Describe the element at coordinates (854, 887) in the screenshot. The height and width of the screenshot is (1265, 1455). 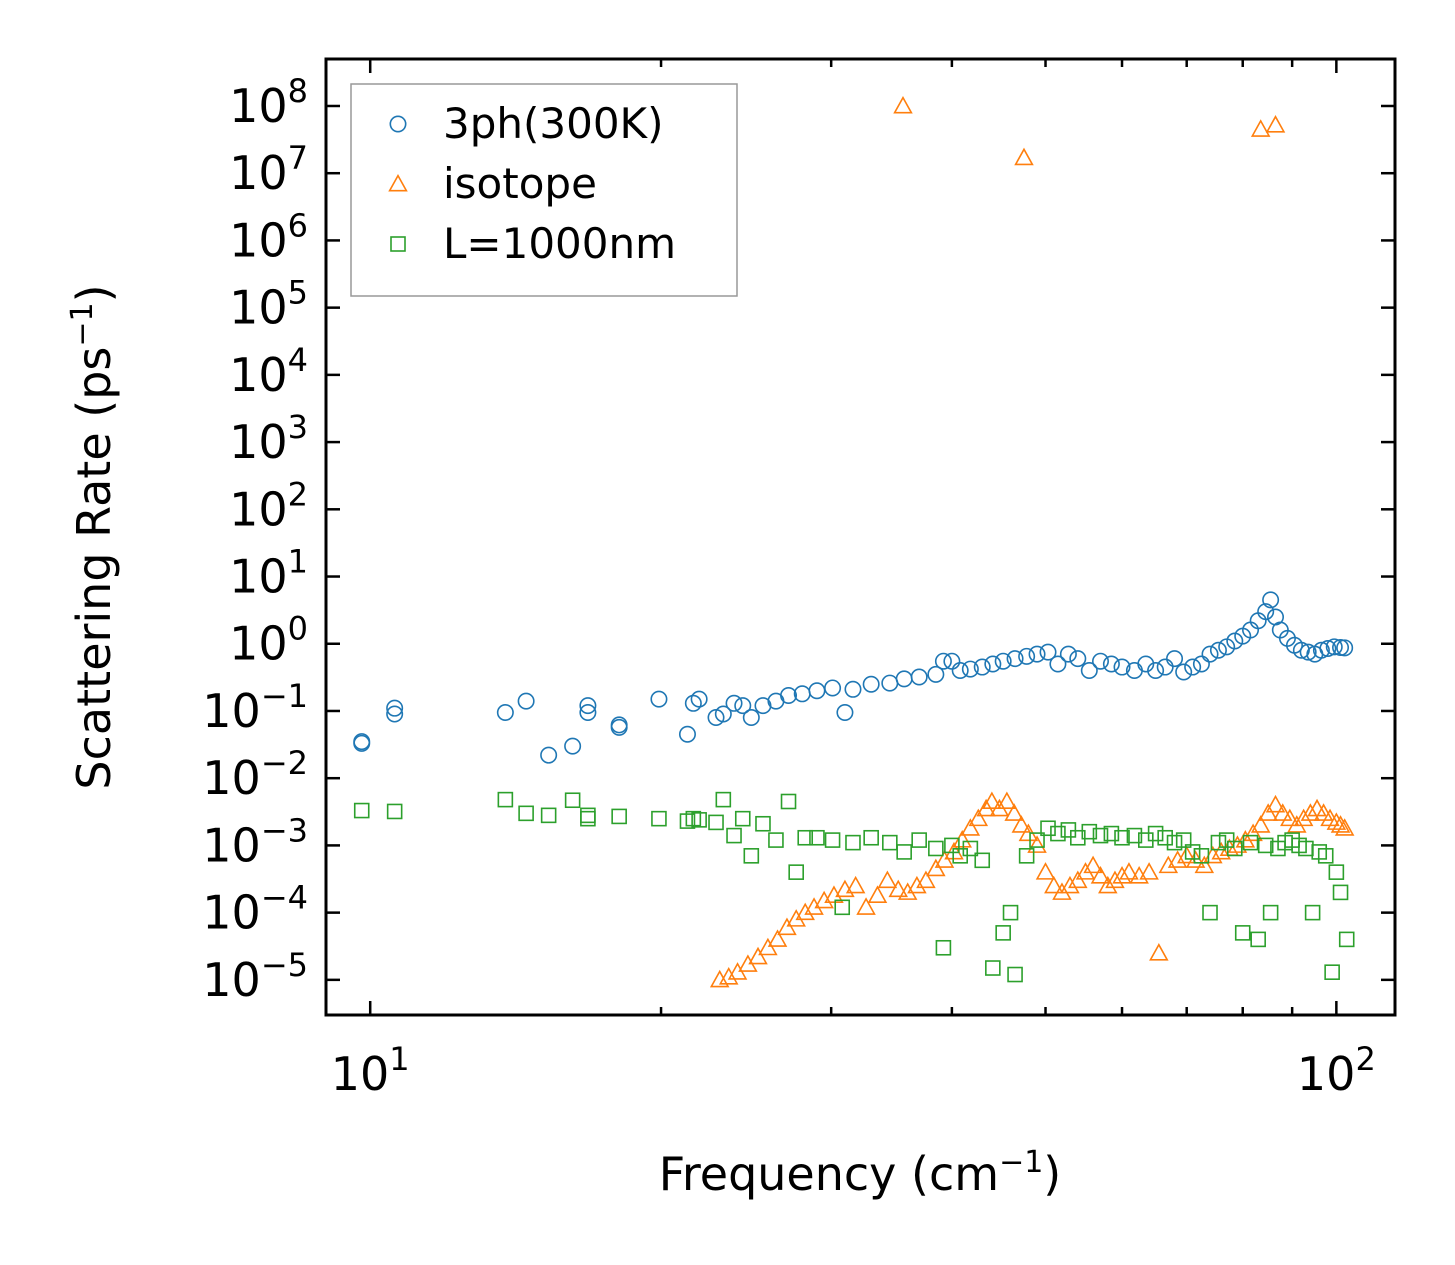
I see `series-L=1000nm` at that location.